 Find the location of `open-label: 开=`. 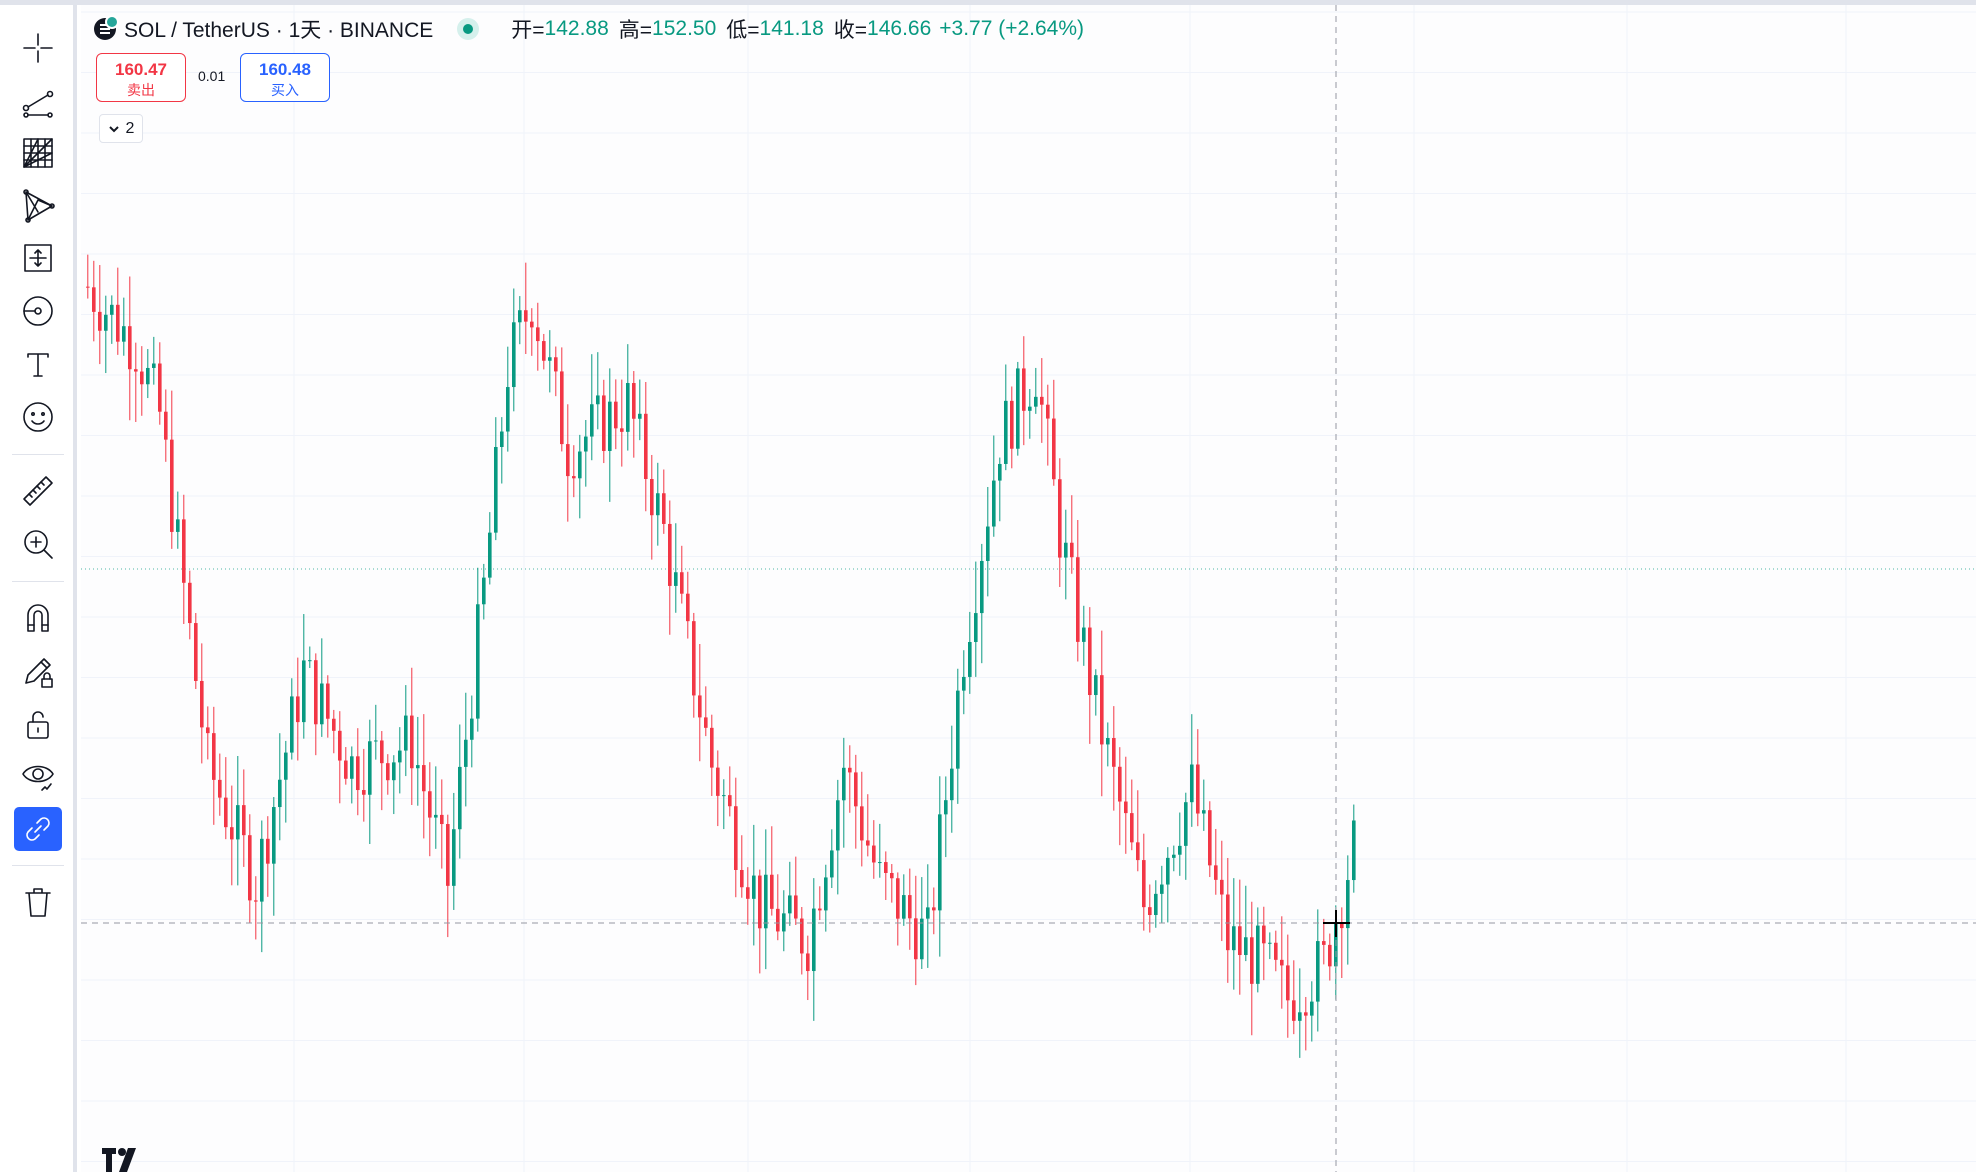

open-label: 开= is located at coordinates (528, 30).